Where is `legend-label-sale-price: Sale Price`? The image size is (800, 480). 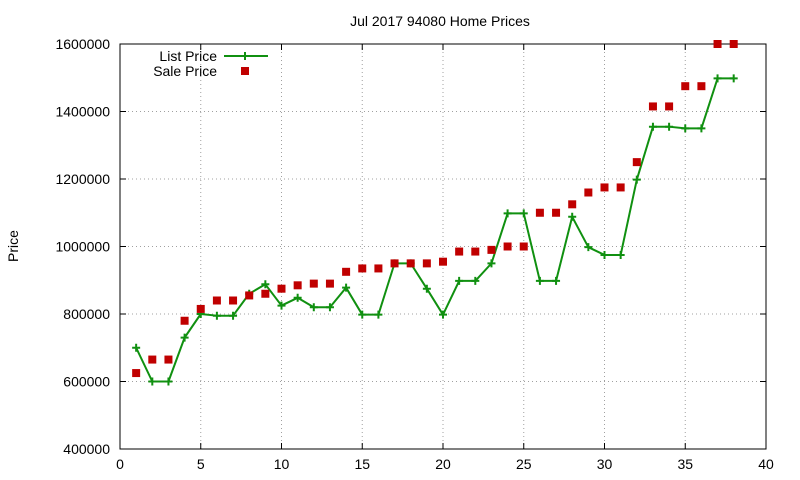
legend-label-sale-price: Sale Price is located at coordinates (185, 71).